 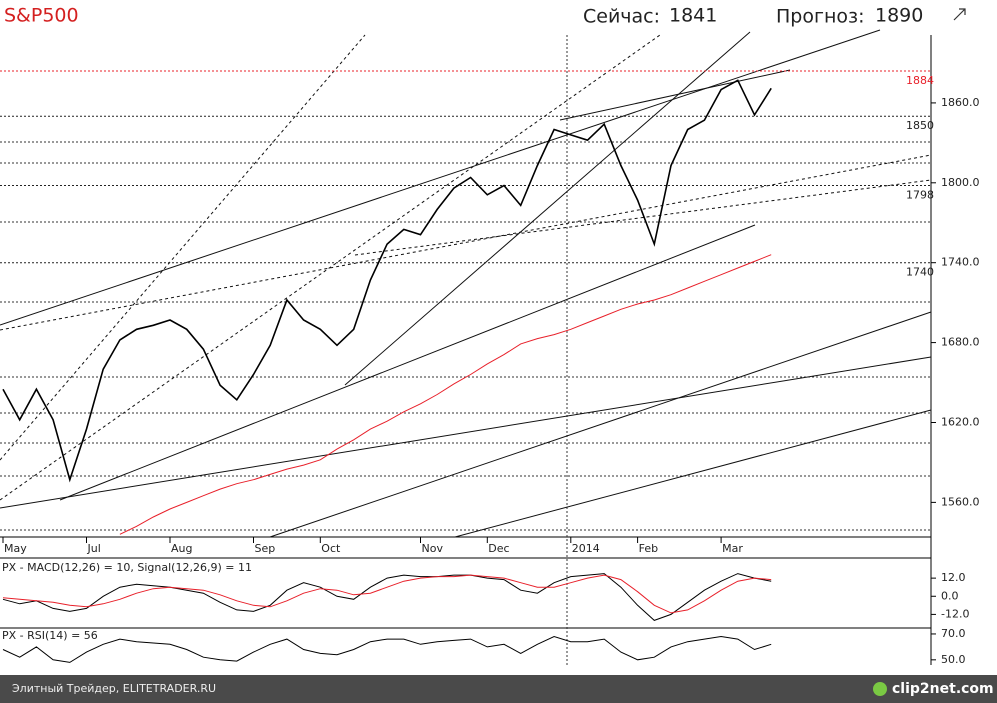 I want to click on y-tick-label: 1740.0, so click(x=960, y=262).